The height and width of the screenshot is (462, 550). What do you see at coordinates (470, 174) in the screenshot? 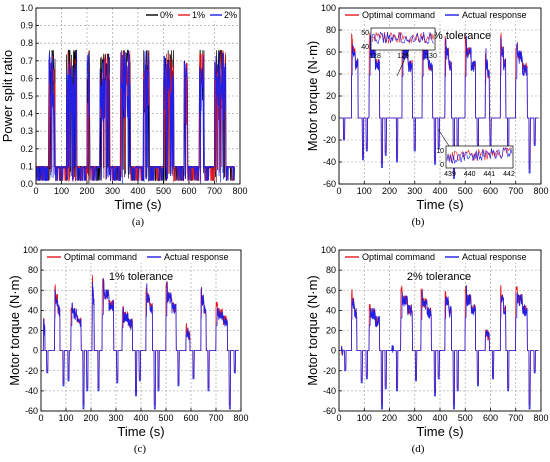
I see `inset-x-tick-label: 440` at bounding box center [470, 174].